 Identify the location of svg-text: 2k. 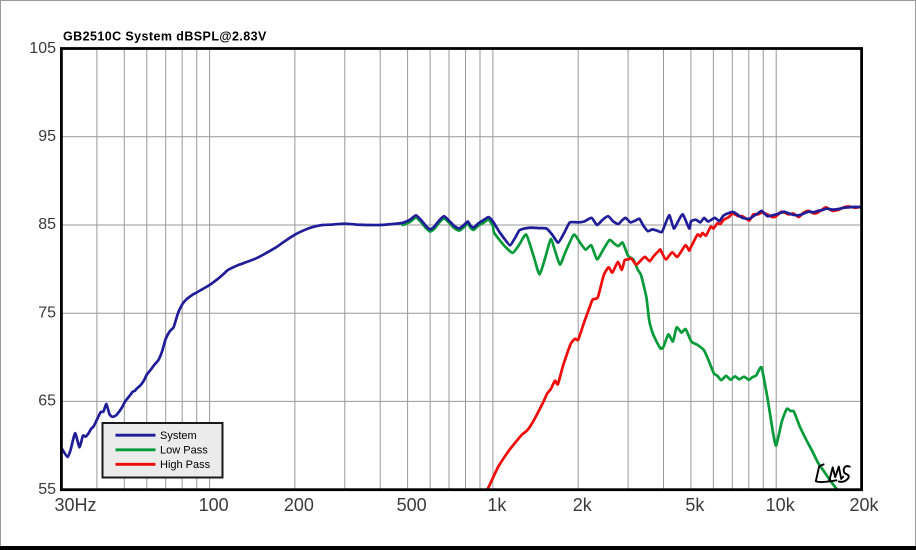
(583, 505).